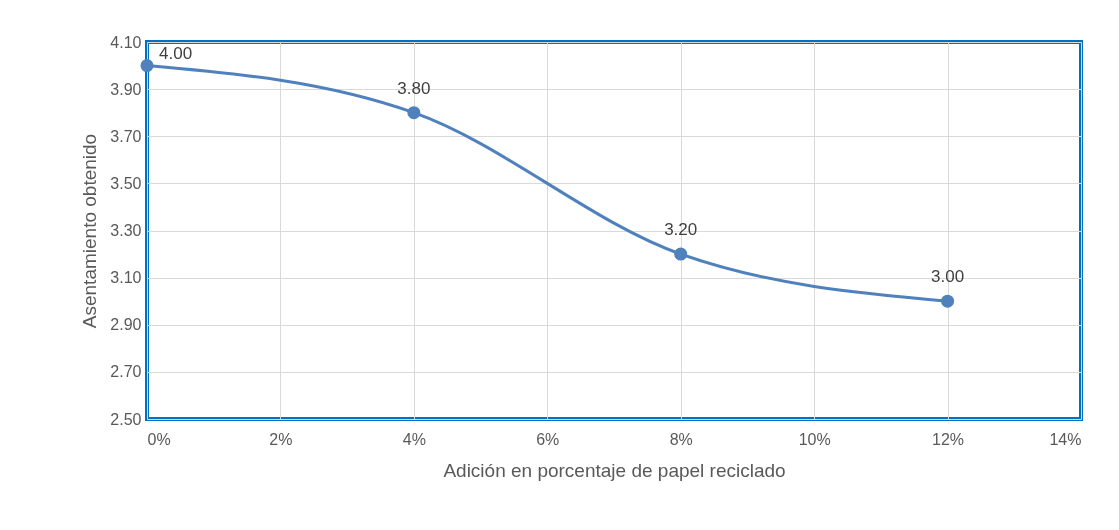  I want to click on x-tick-label: 0%, so click(159, 439).